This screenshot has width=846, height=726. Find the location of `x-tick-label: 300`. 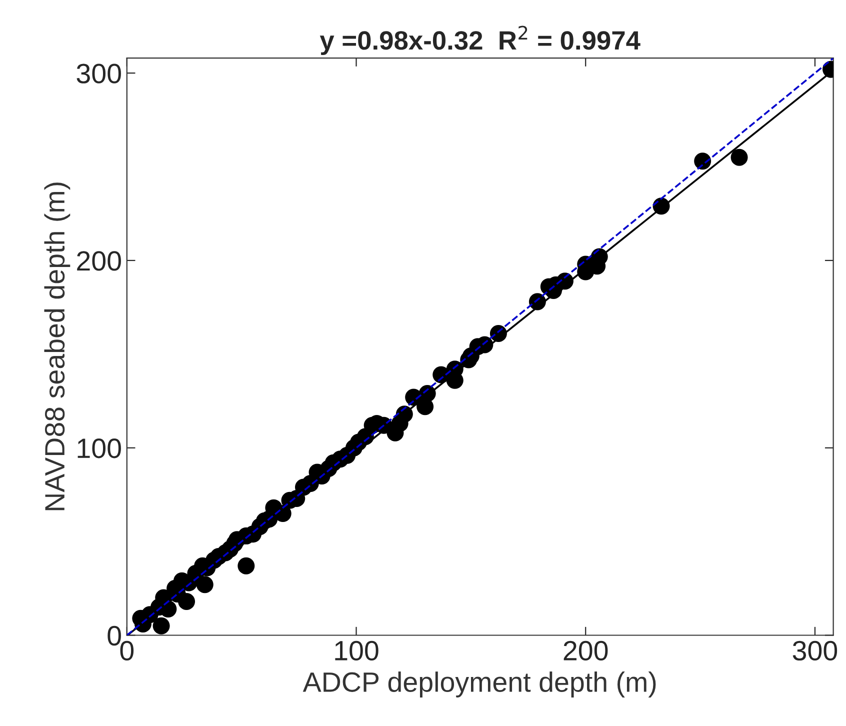

x-tick-label: 300 is located at coordinates (815, 650).